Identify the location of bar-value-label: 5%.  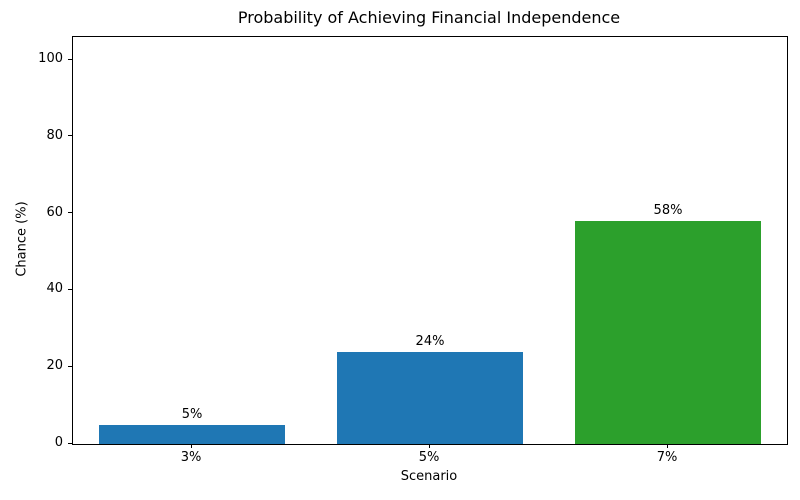
(192, 414).